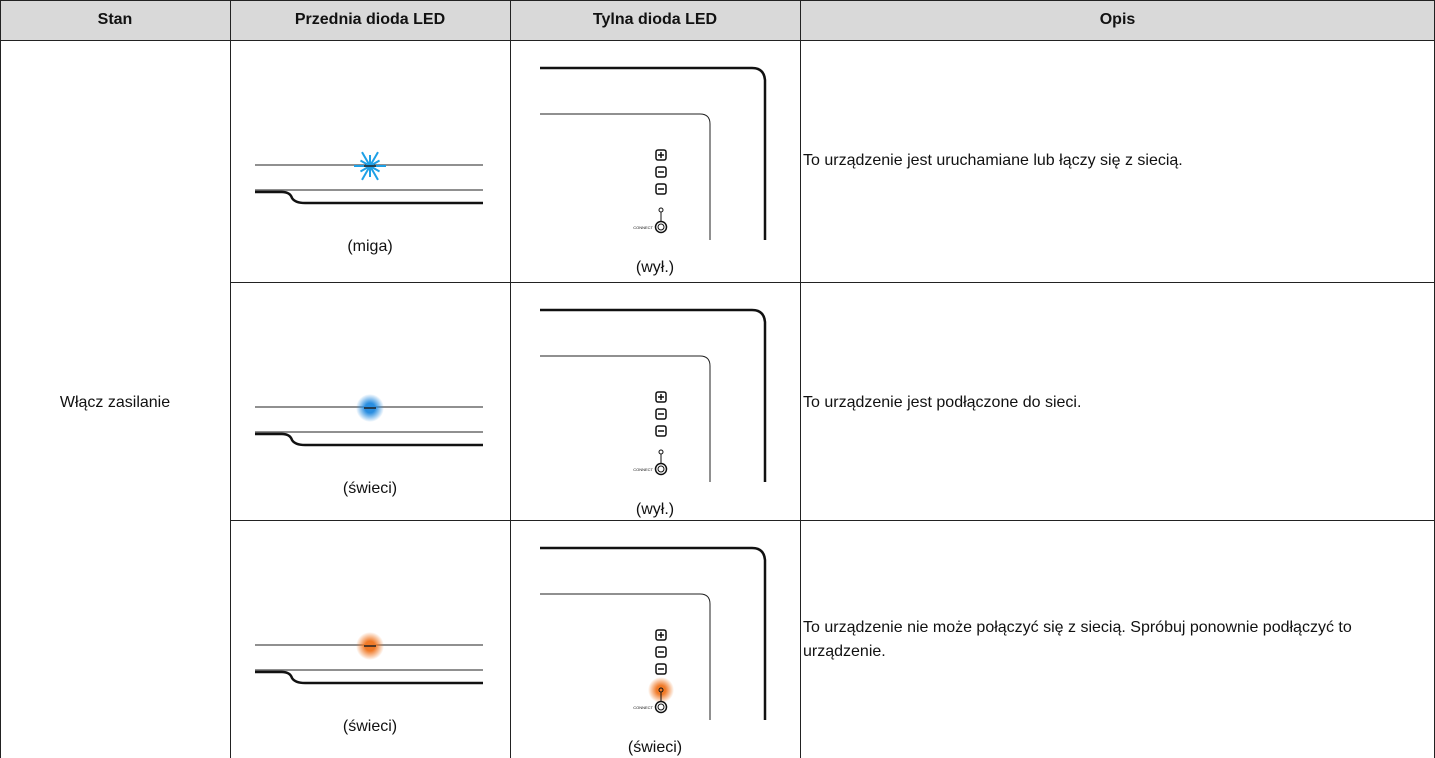  Describe the element at coordinates (942, 402) in the screenshot. I see `description: To urządzenie jest podłączone do sieci.` at that location.